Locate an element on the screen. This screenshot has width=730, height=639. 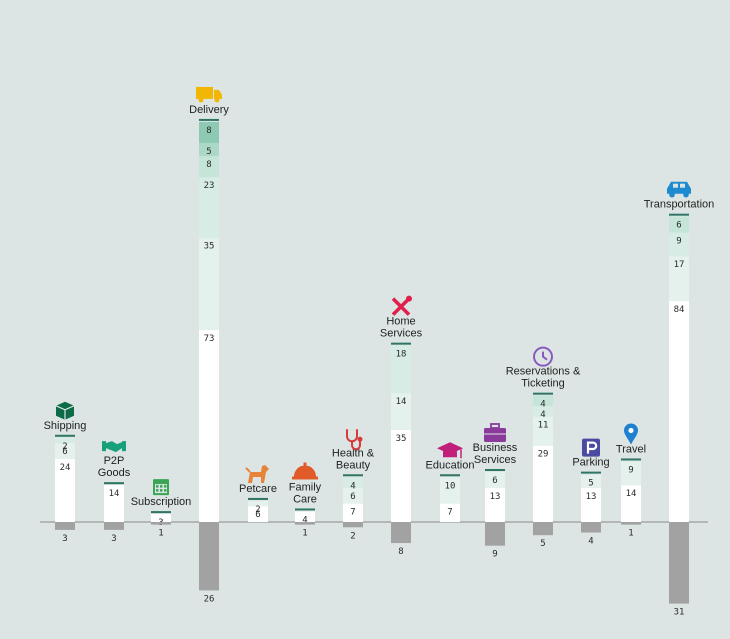
segment-value-label: 9 is located at coordinates (630, 470).